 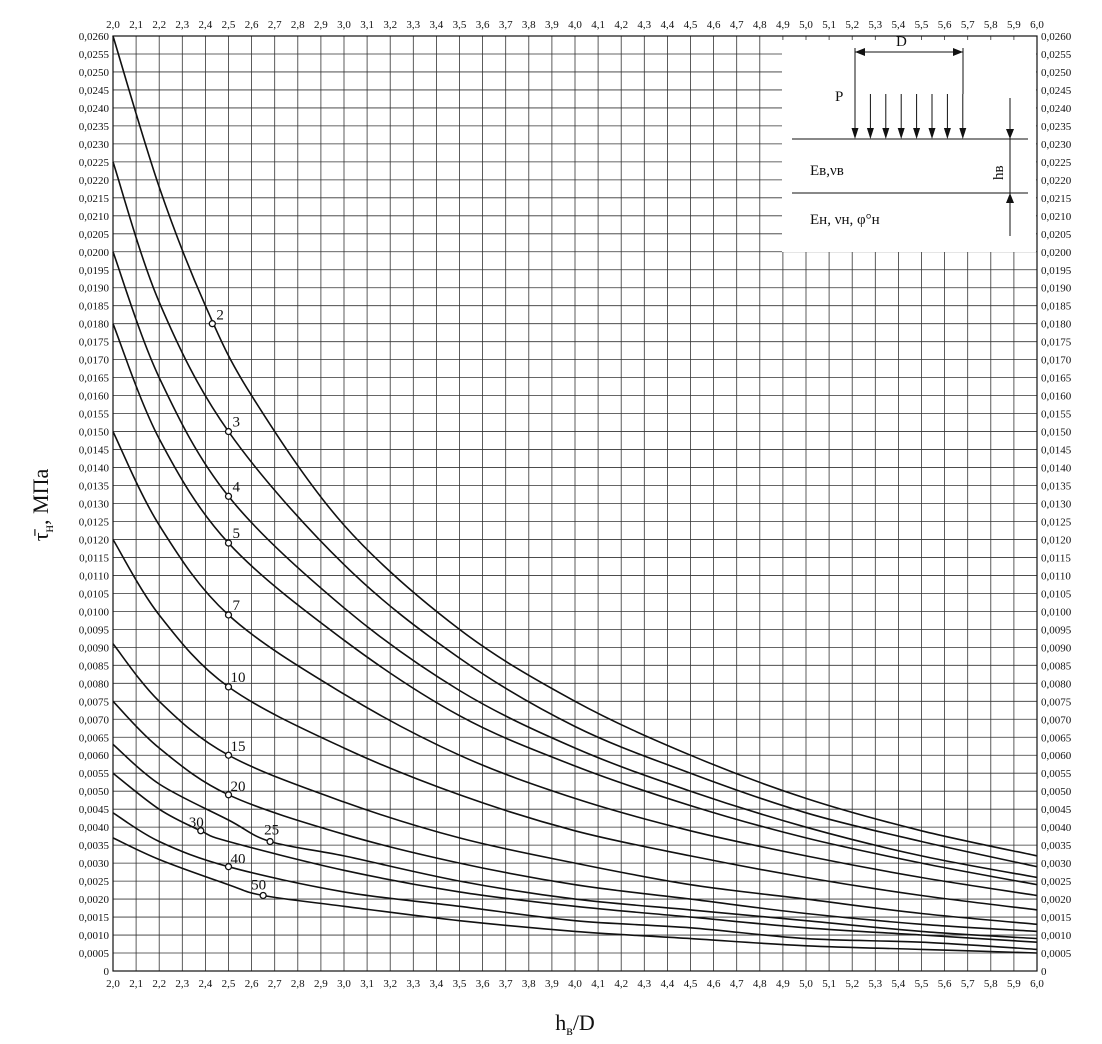 What do you see at coordinates (1056, 576) in the screenshot?
I see `y-tick-label-right: 0,0110` at bounding box center [1056, 576].